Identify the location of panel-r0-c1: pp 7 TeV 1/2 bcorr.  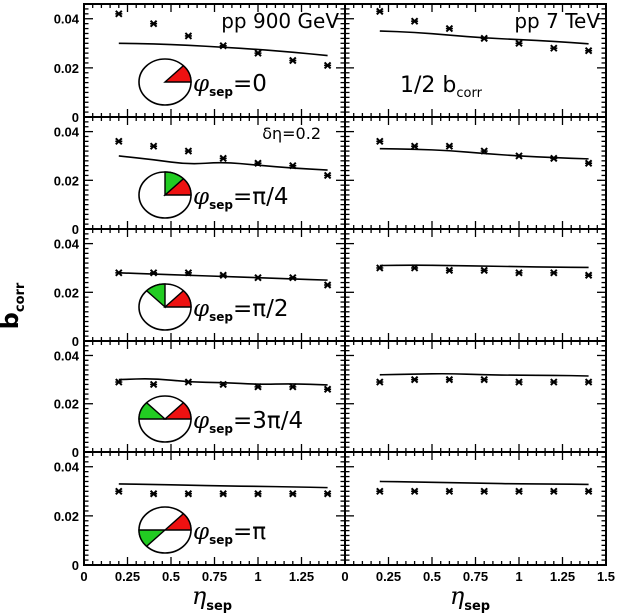
(475, 60).